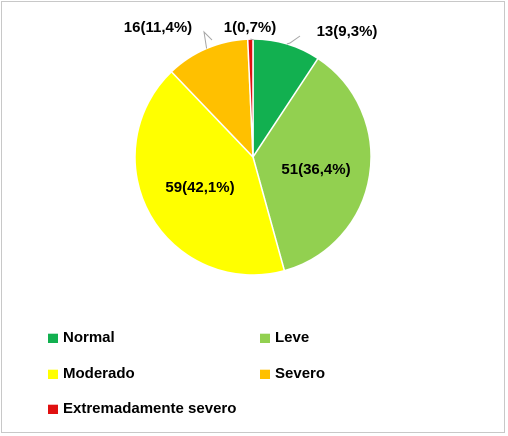  What do you see at coordinates (347, 31) in the screenshot?
I see `data-label-normal: 13(9,3%)` at bounding box center [347, 31].